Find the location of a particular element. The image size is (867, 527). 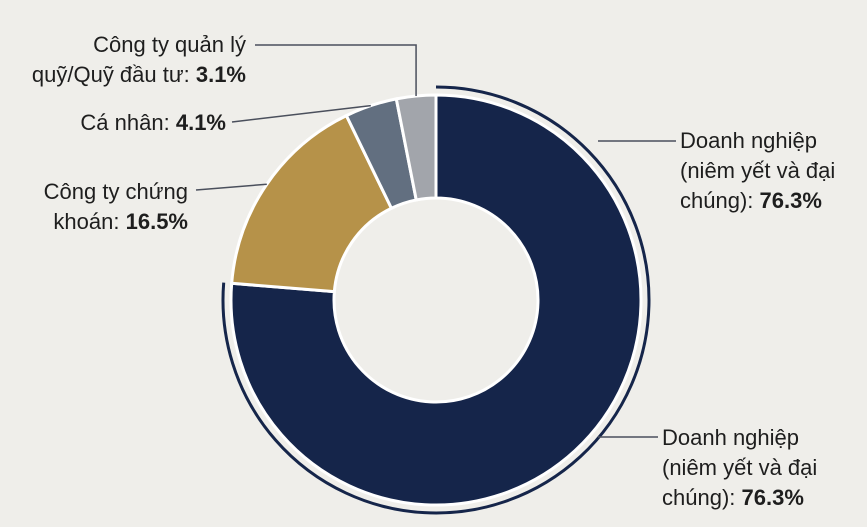

label-line: khoán: is located at coordinates (86, 221).